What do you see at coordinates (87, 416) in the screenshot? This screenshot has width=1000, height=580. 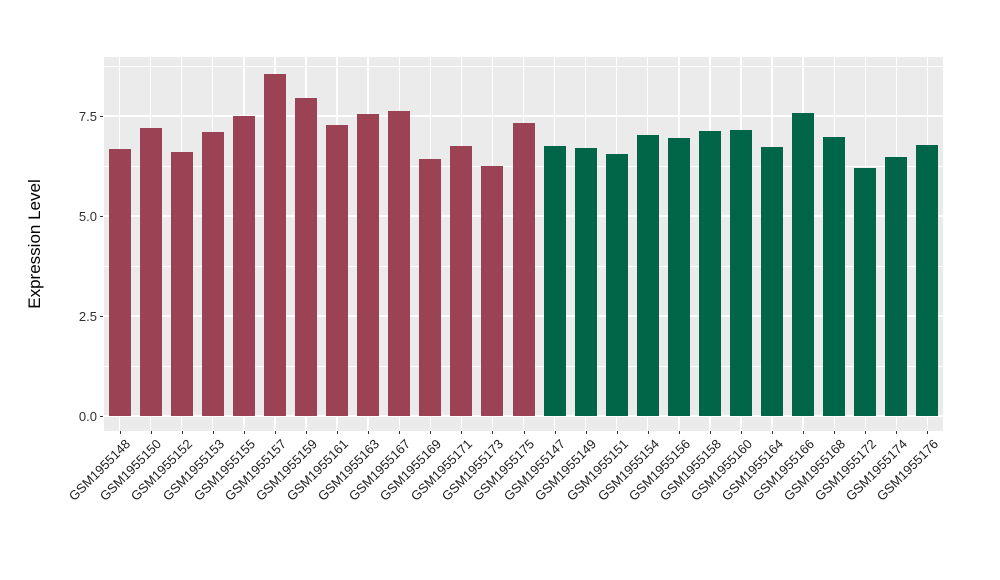 I see `y-tick-label: 0.0` at bounding box center [87, 416].